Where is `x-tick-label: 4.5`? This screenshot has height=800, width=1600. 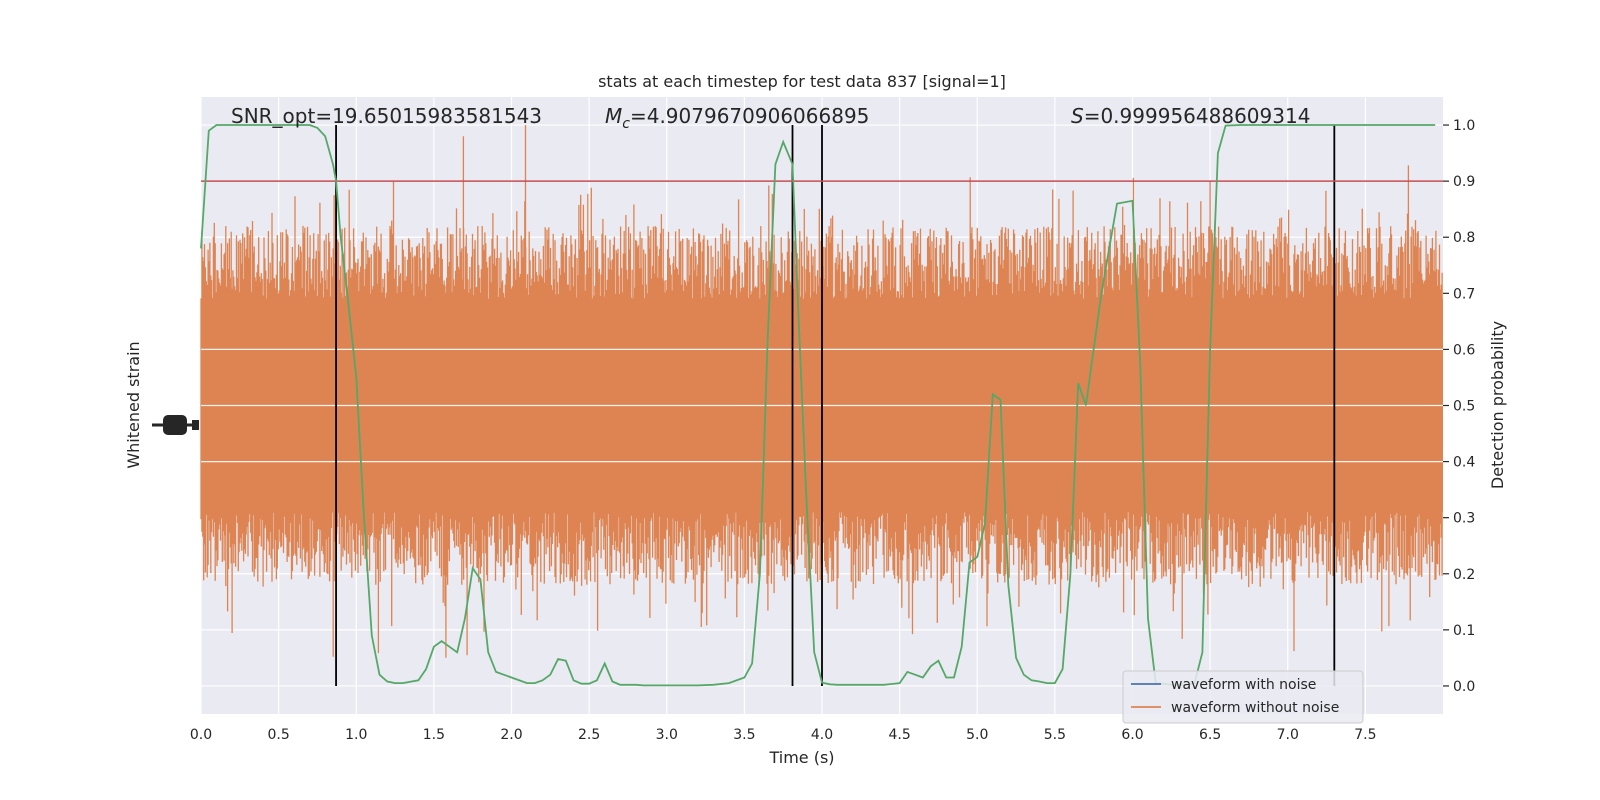
x-tick-label: 4.5 is located at coordinates (899, 735).